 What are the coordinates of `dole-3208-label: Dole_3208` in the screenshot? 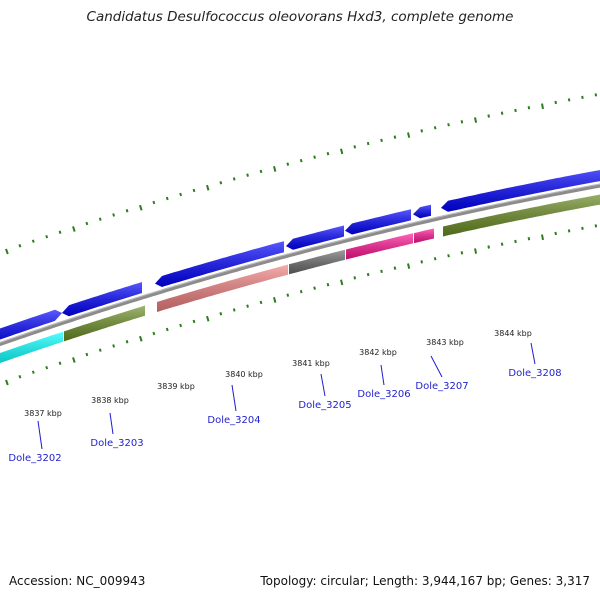 It's located at (534, 373).